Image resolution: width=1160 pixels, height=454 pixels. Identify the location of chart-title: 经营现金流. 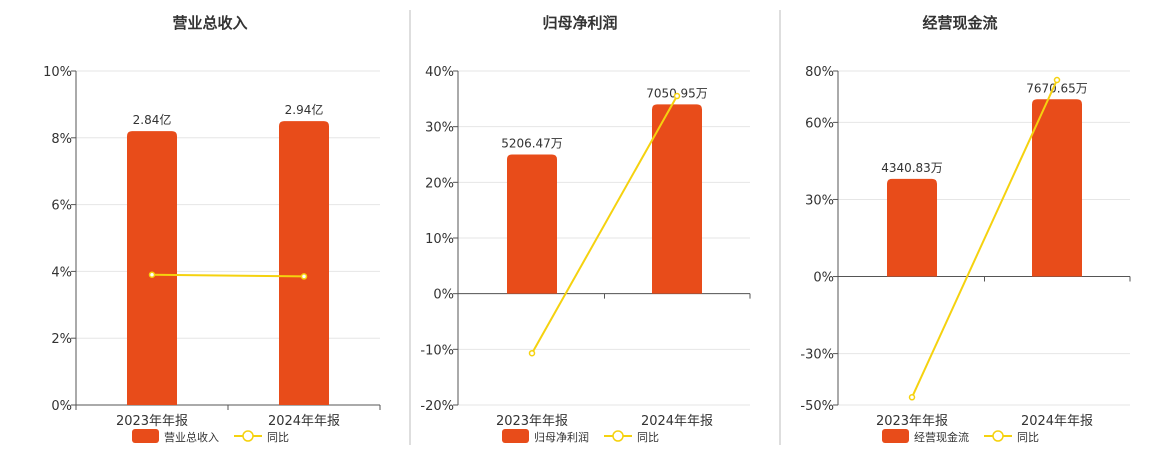
(959, 23).